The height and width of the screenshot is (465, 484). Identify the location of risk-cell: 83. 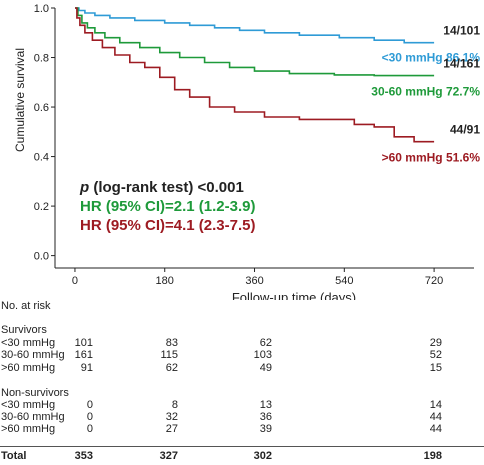
(171, 343).